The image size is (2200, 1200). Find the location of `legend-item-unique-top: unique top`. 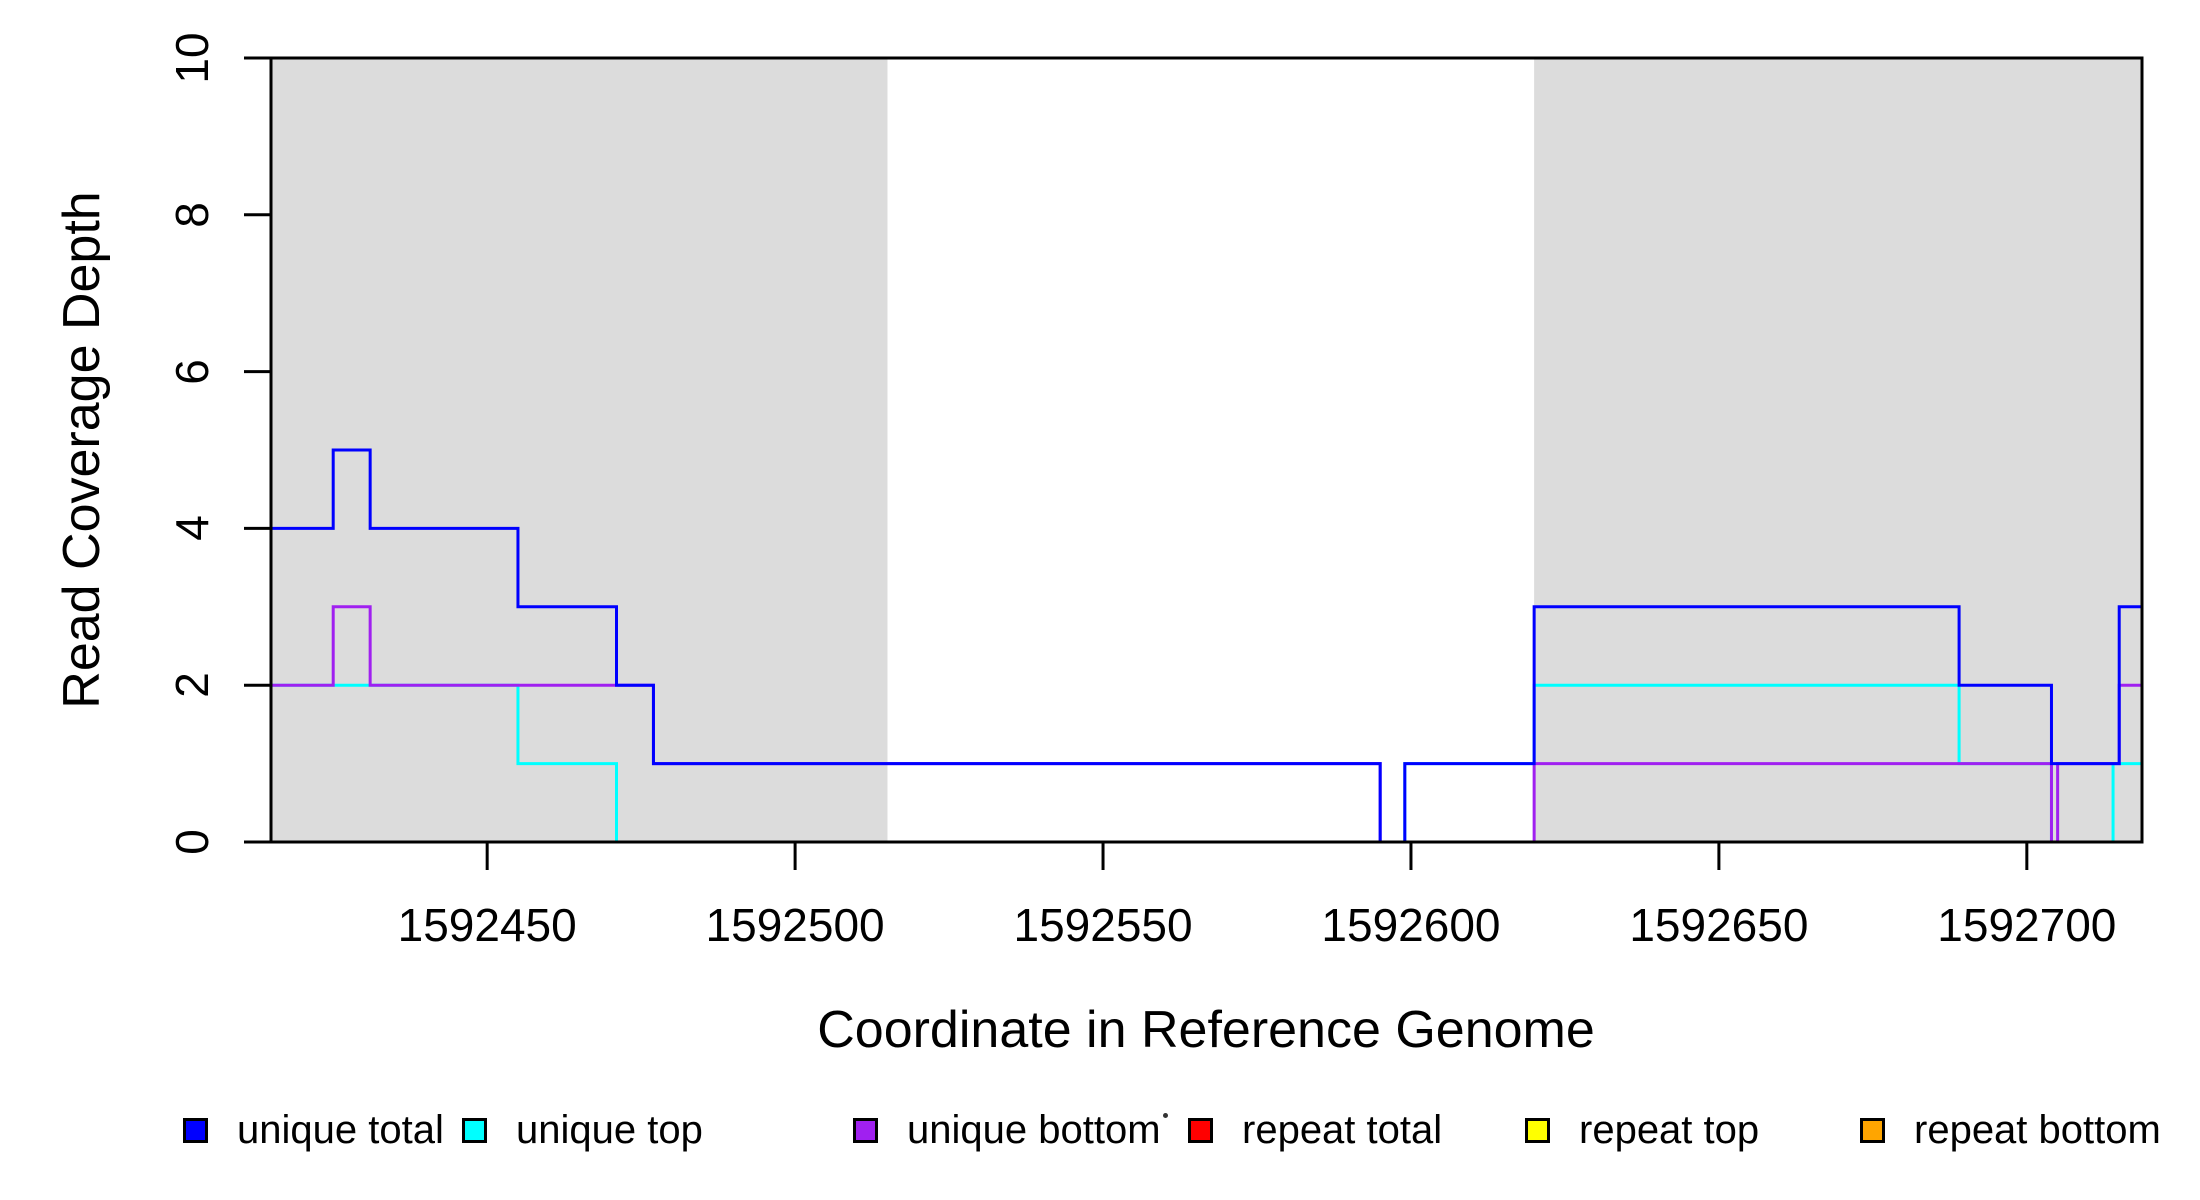

legend-item-unique-top: unique top is located at coordinates (582, 1130).